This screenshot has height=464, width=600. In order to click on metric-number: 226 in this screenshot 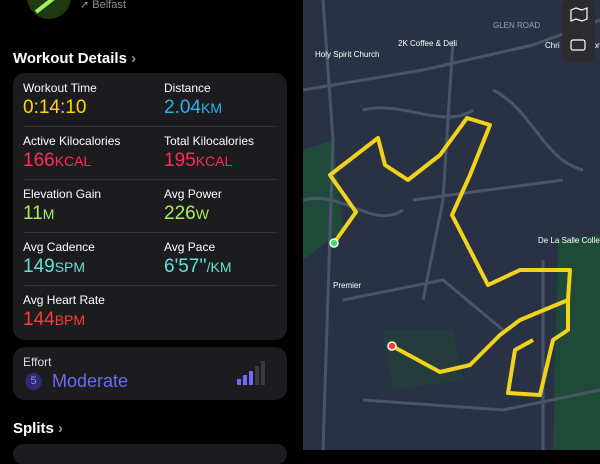, I will do `click(180, 213)`.